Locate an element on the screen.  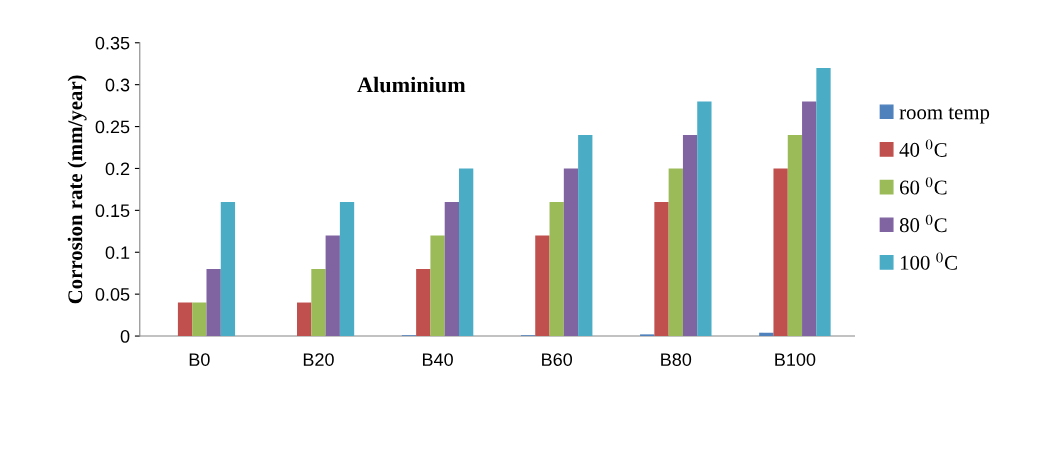
legend-label: room temp is located at coordinates (944, 115).